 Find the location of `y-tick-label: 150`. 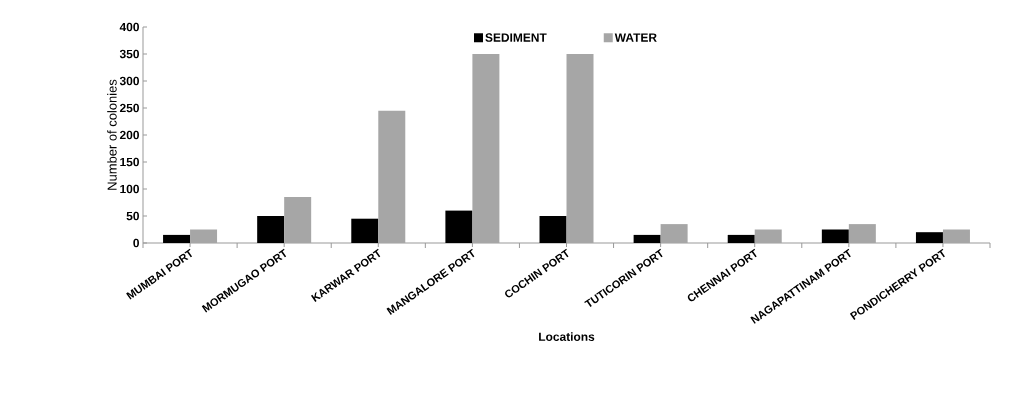

y-tick-label: 150 is located at coordinates (129, 162).